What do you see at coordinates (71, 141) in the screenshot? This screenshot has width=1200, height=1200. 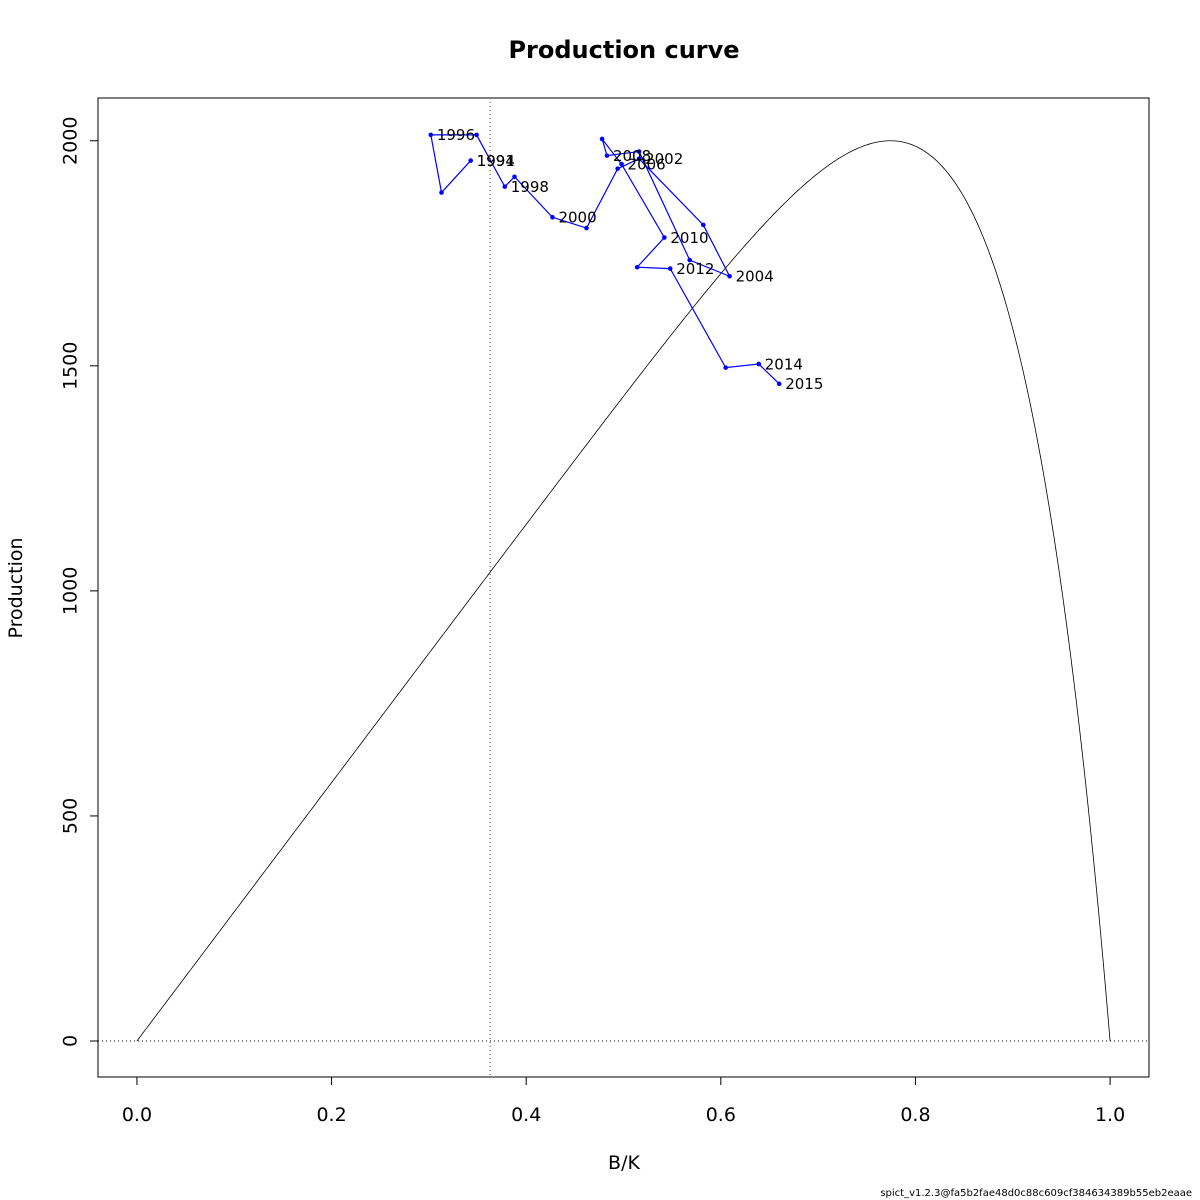 I see `y-tick-label: 2000` at bounding box center [71, 141].